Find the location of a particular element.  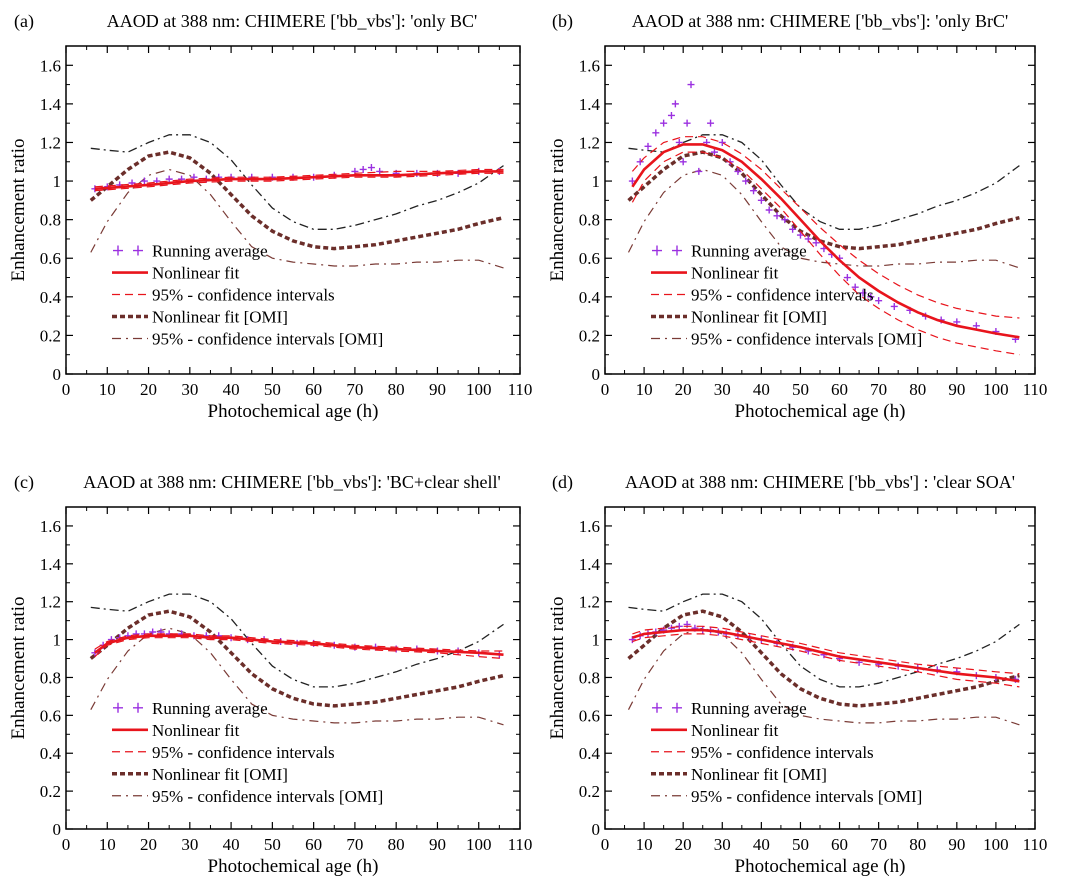

legend-label: Nonlinear fit is located at coordinates (196, 730).